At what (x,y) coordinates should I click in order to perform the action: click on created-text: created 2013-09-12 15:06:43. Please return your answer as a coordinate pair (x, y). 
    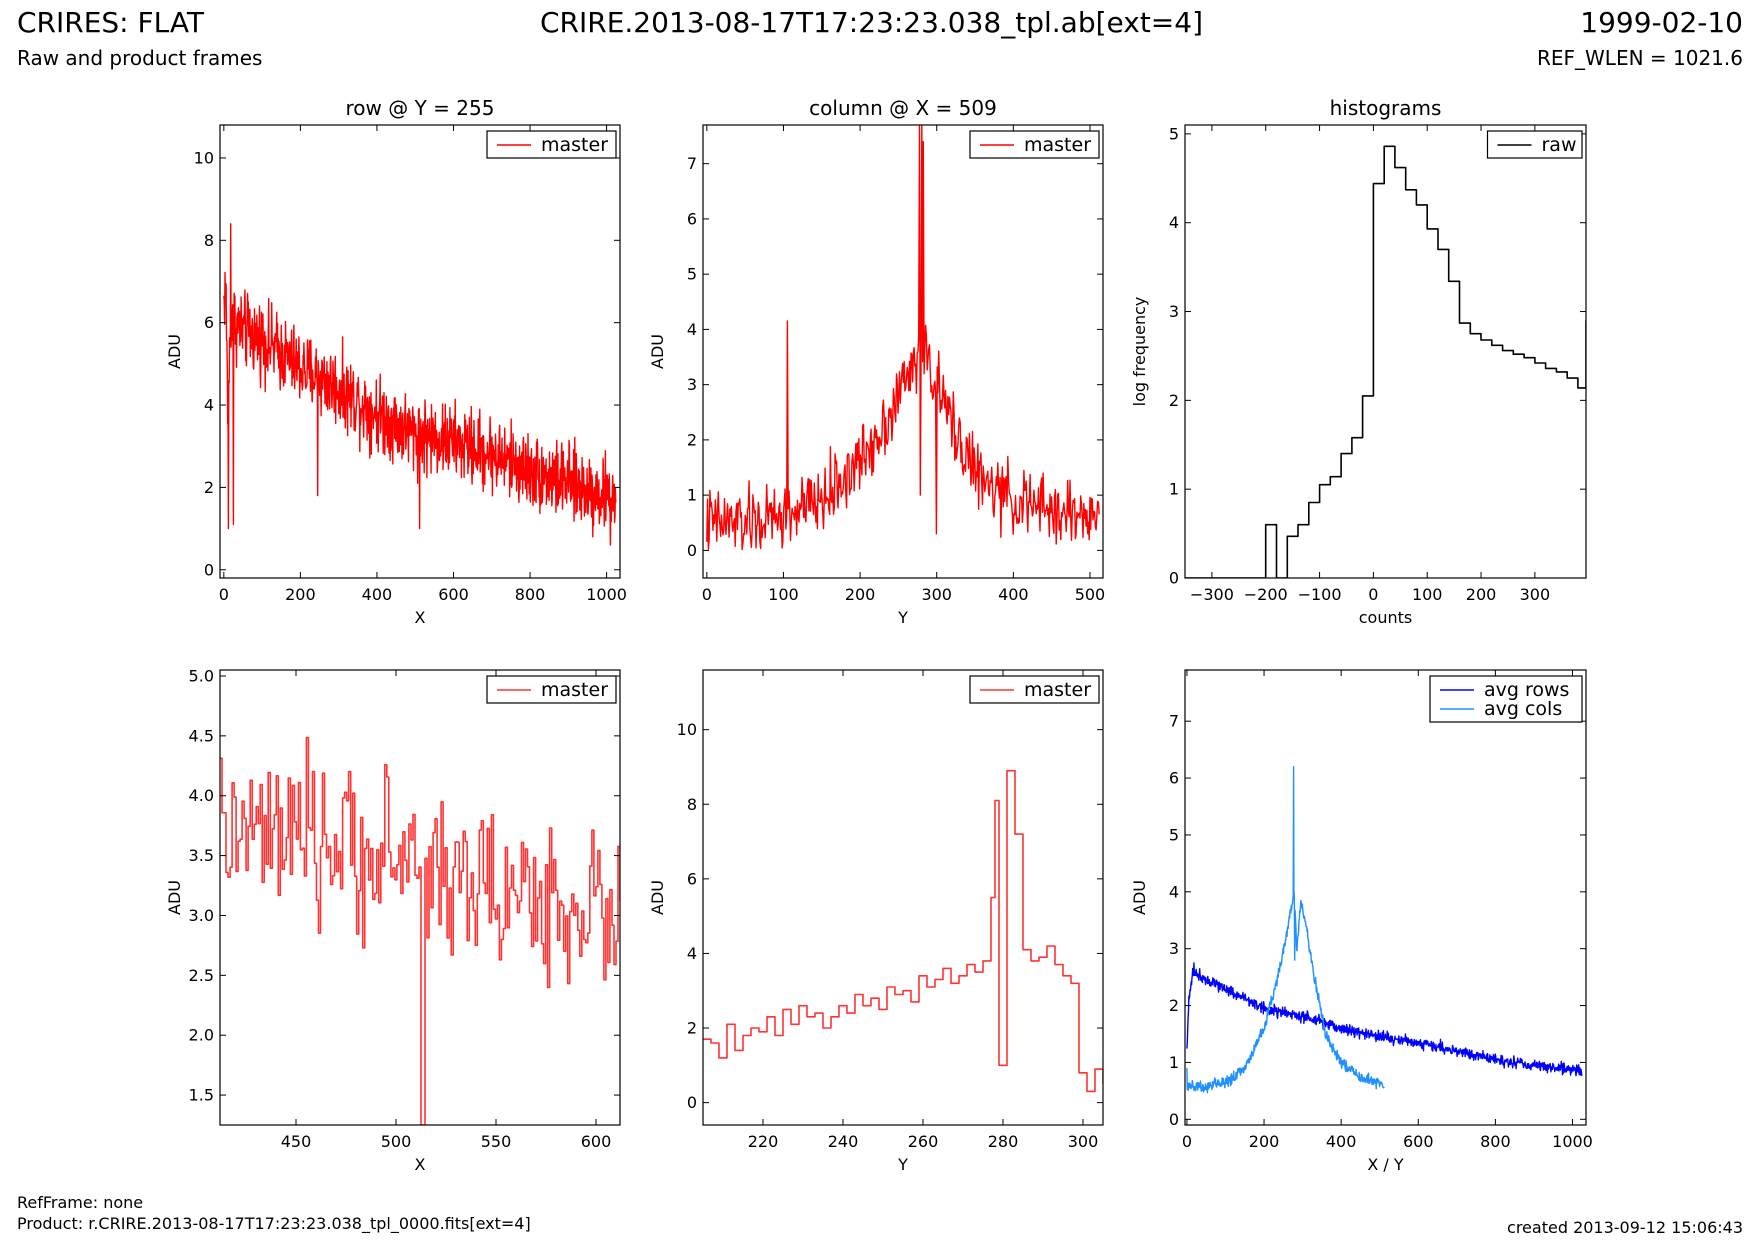
    Looking at the image, I should click on (1625, 1227).